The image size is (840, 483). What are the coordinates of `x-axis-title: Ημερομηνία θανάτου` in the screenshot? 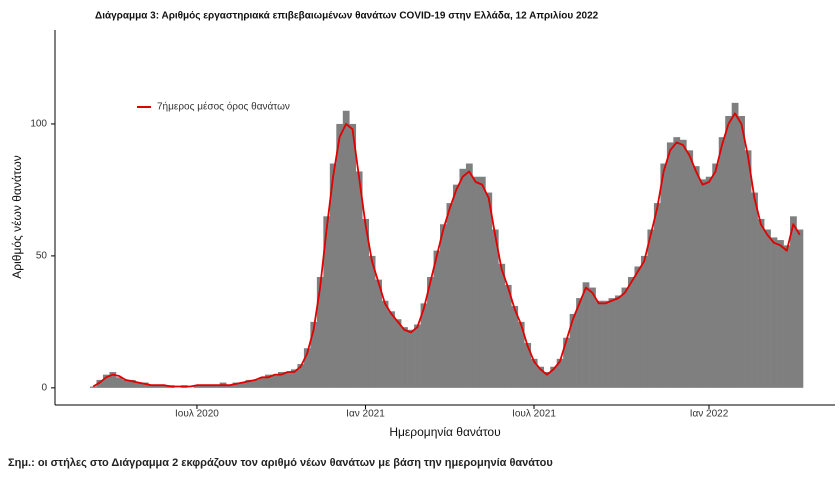 It's located at (444, 432).